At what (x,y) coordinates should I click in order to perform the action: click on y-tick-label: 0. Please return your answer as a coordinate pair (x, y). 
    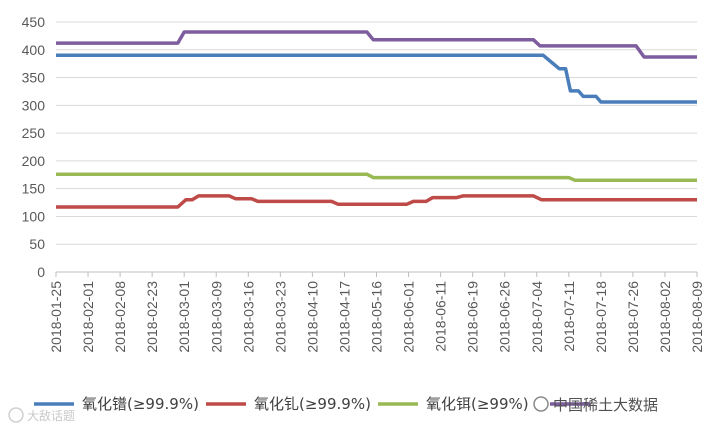
    Looking at the image, I should click on (41, 272).